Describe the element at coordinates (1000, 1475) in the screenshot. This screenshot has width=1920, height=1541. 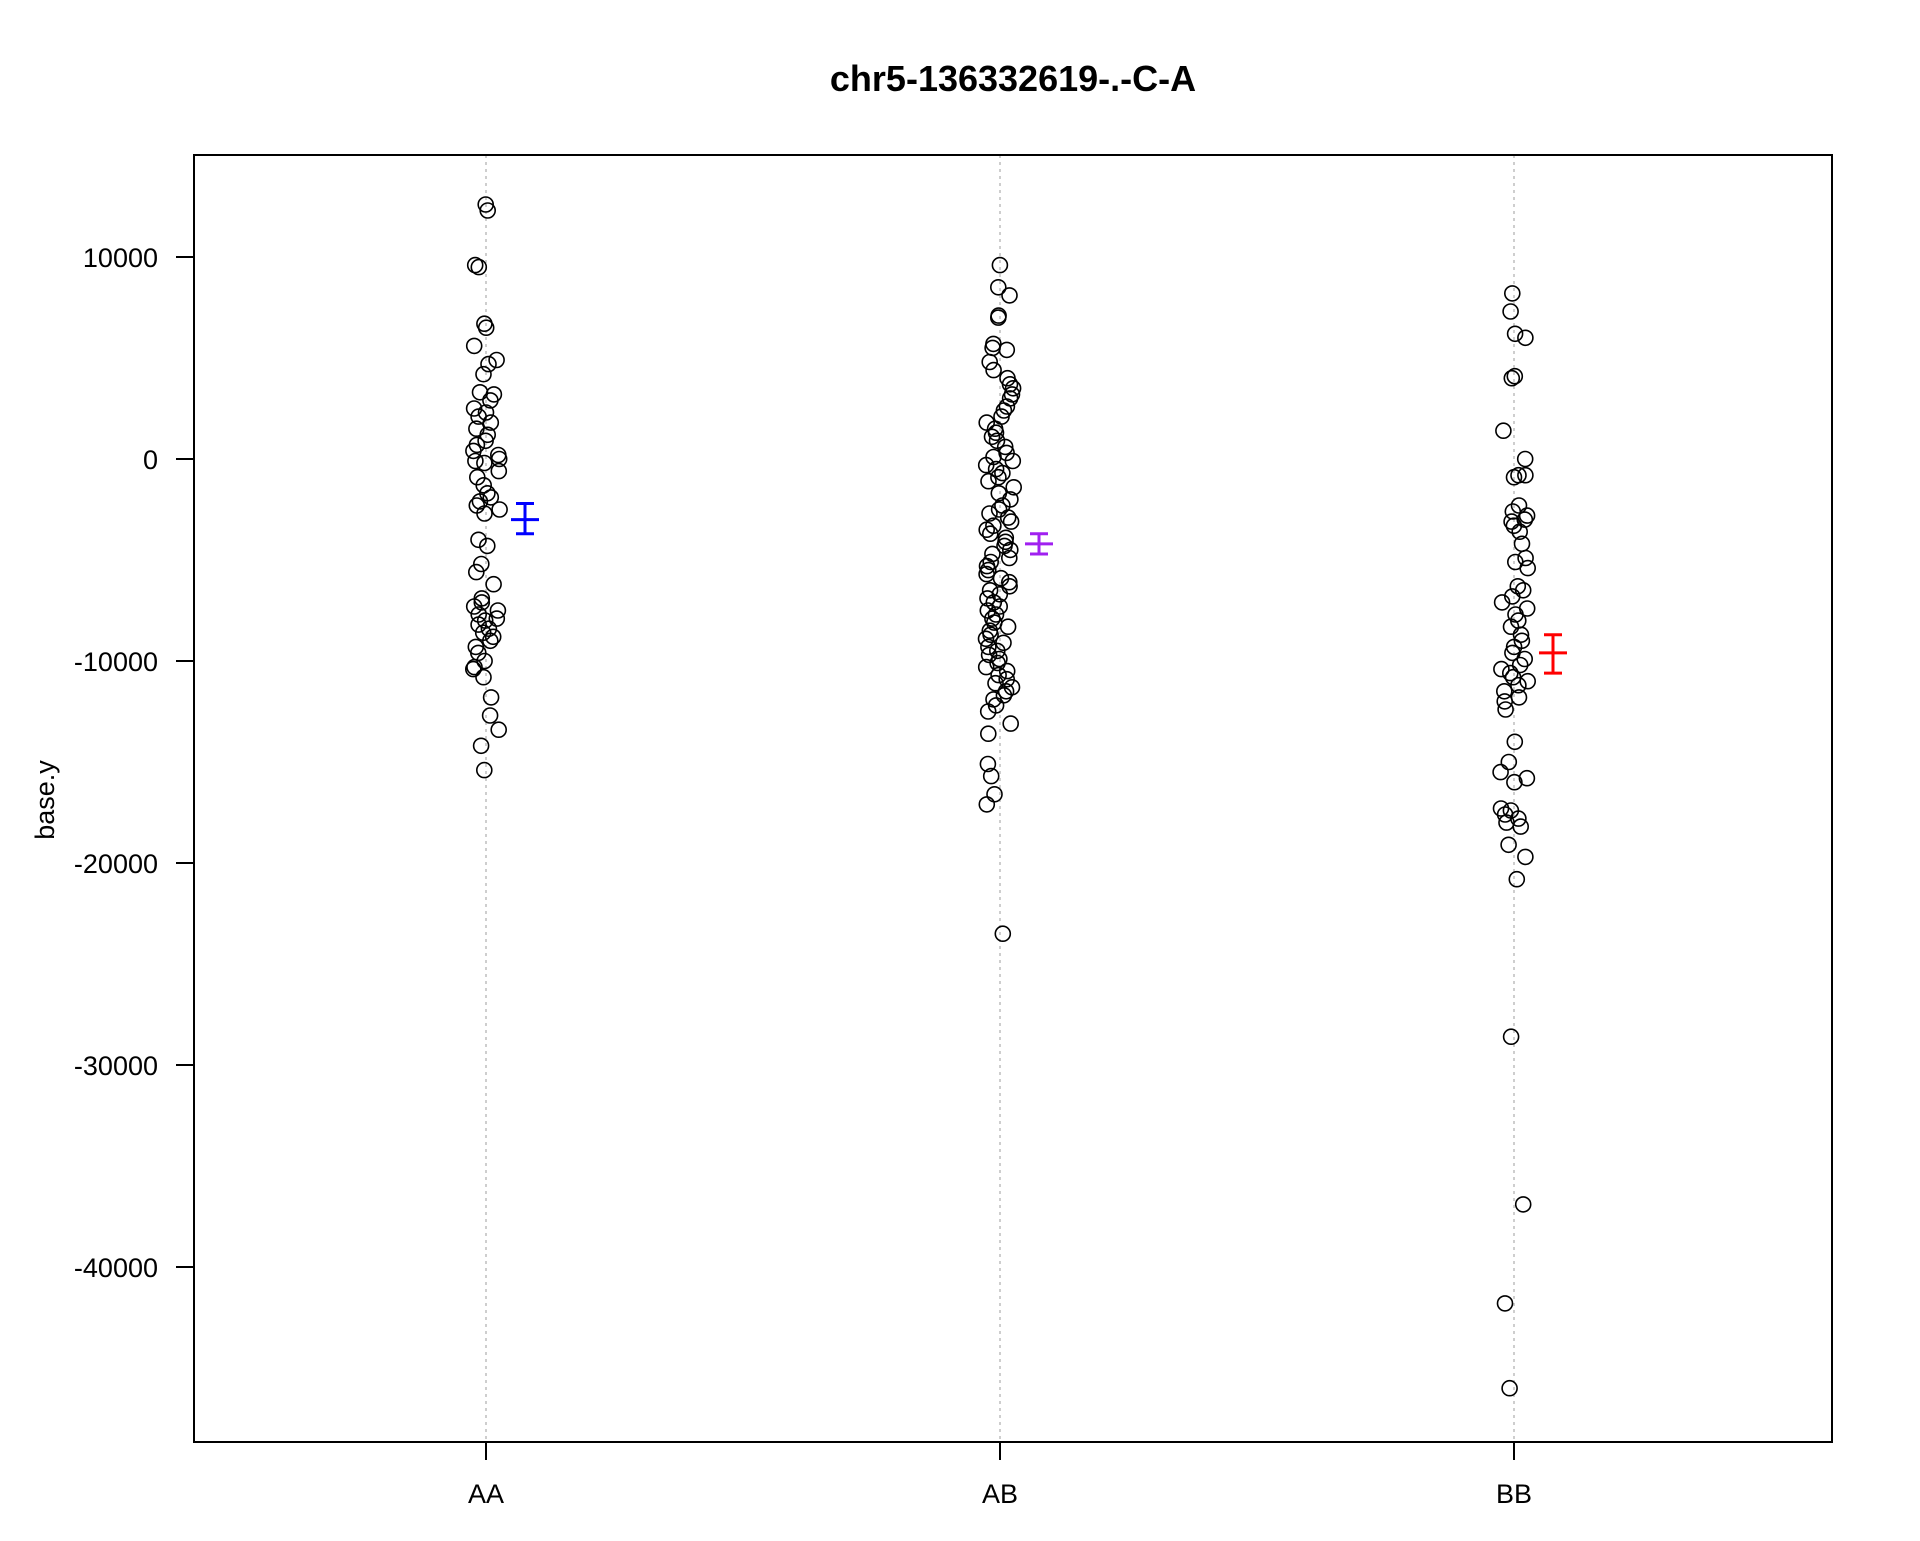
I see `x-axis: AA AB BB` at that location.